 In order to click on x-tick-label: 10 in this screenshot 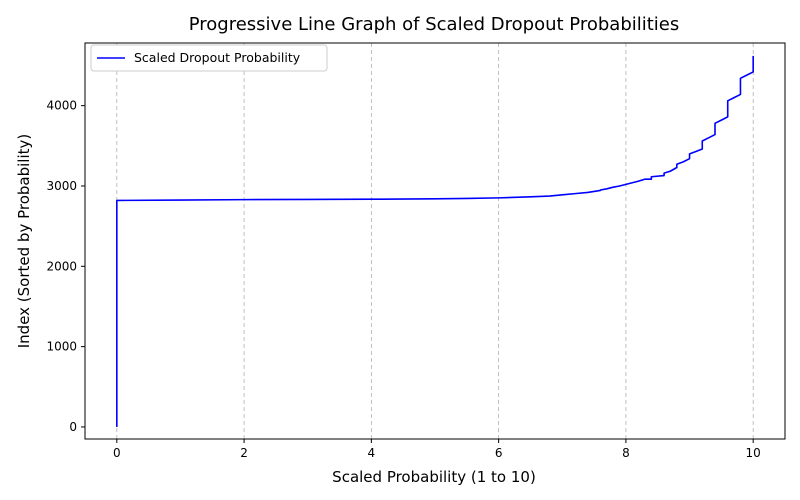, I will do `click(753, 453)`.